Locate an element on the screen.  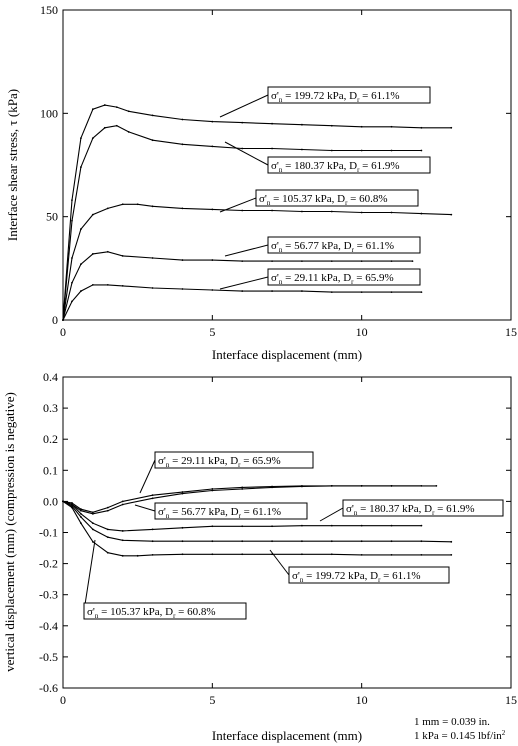
sigma-value: = 199.72 kPa, D is located at coordinates (319, 96).